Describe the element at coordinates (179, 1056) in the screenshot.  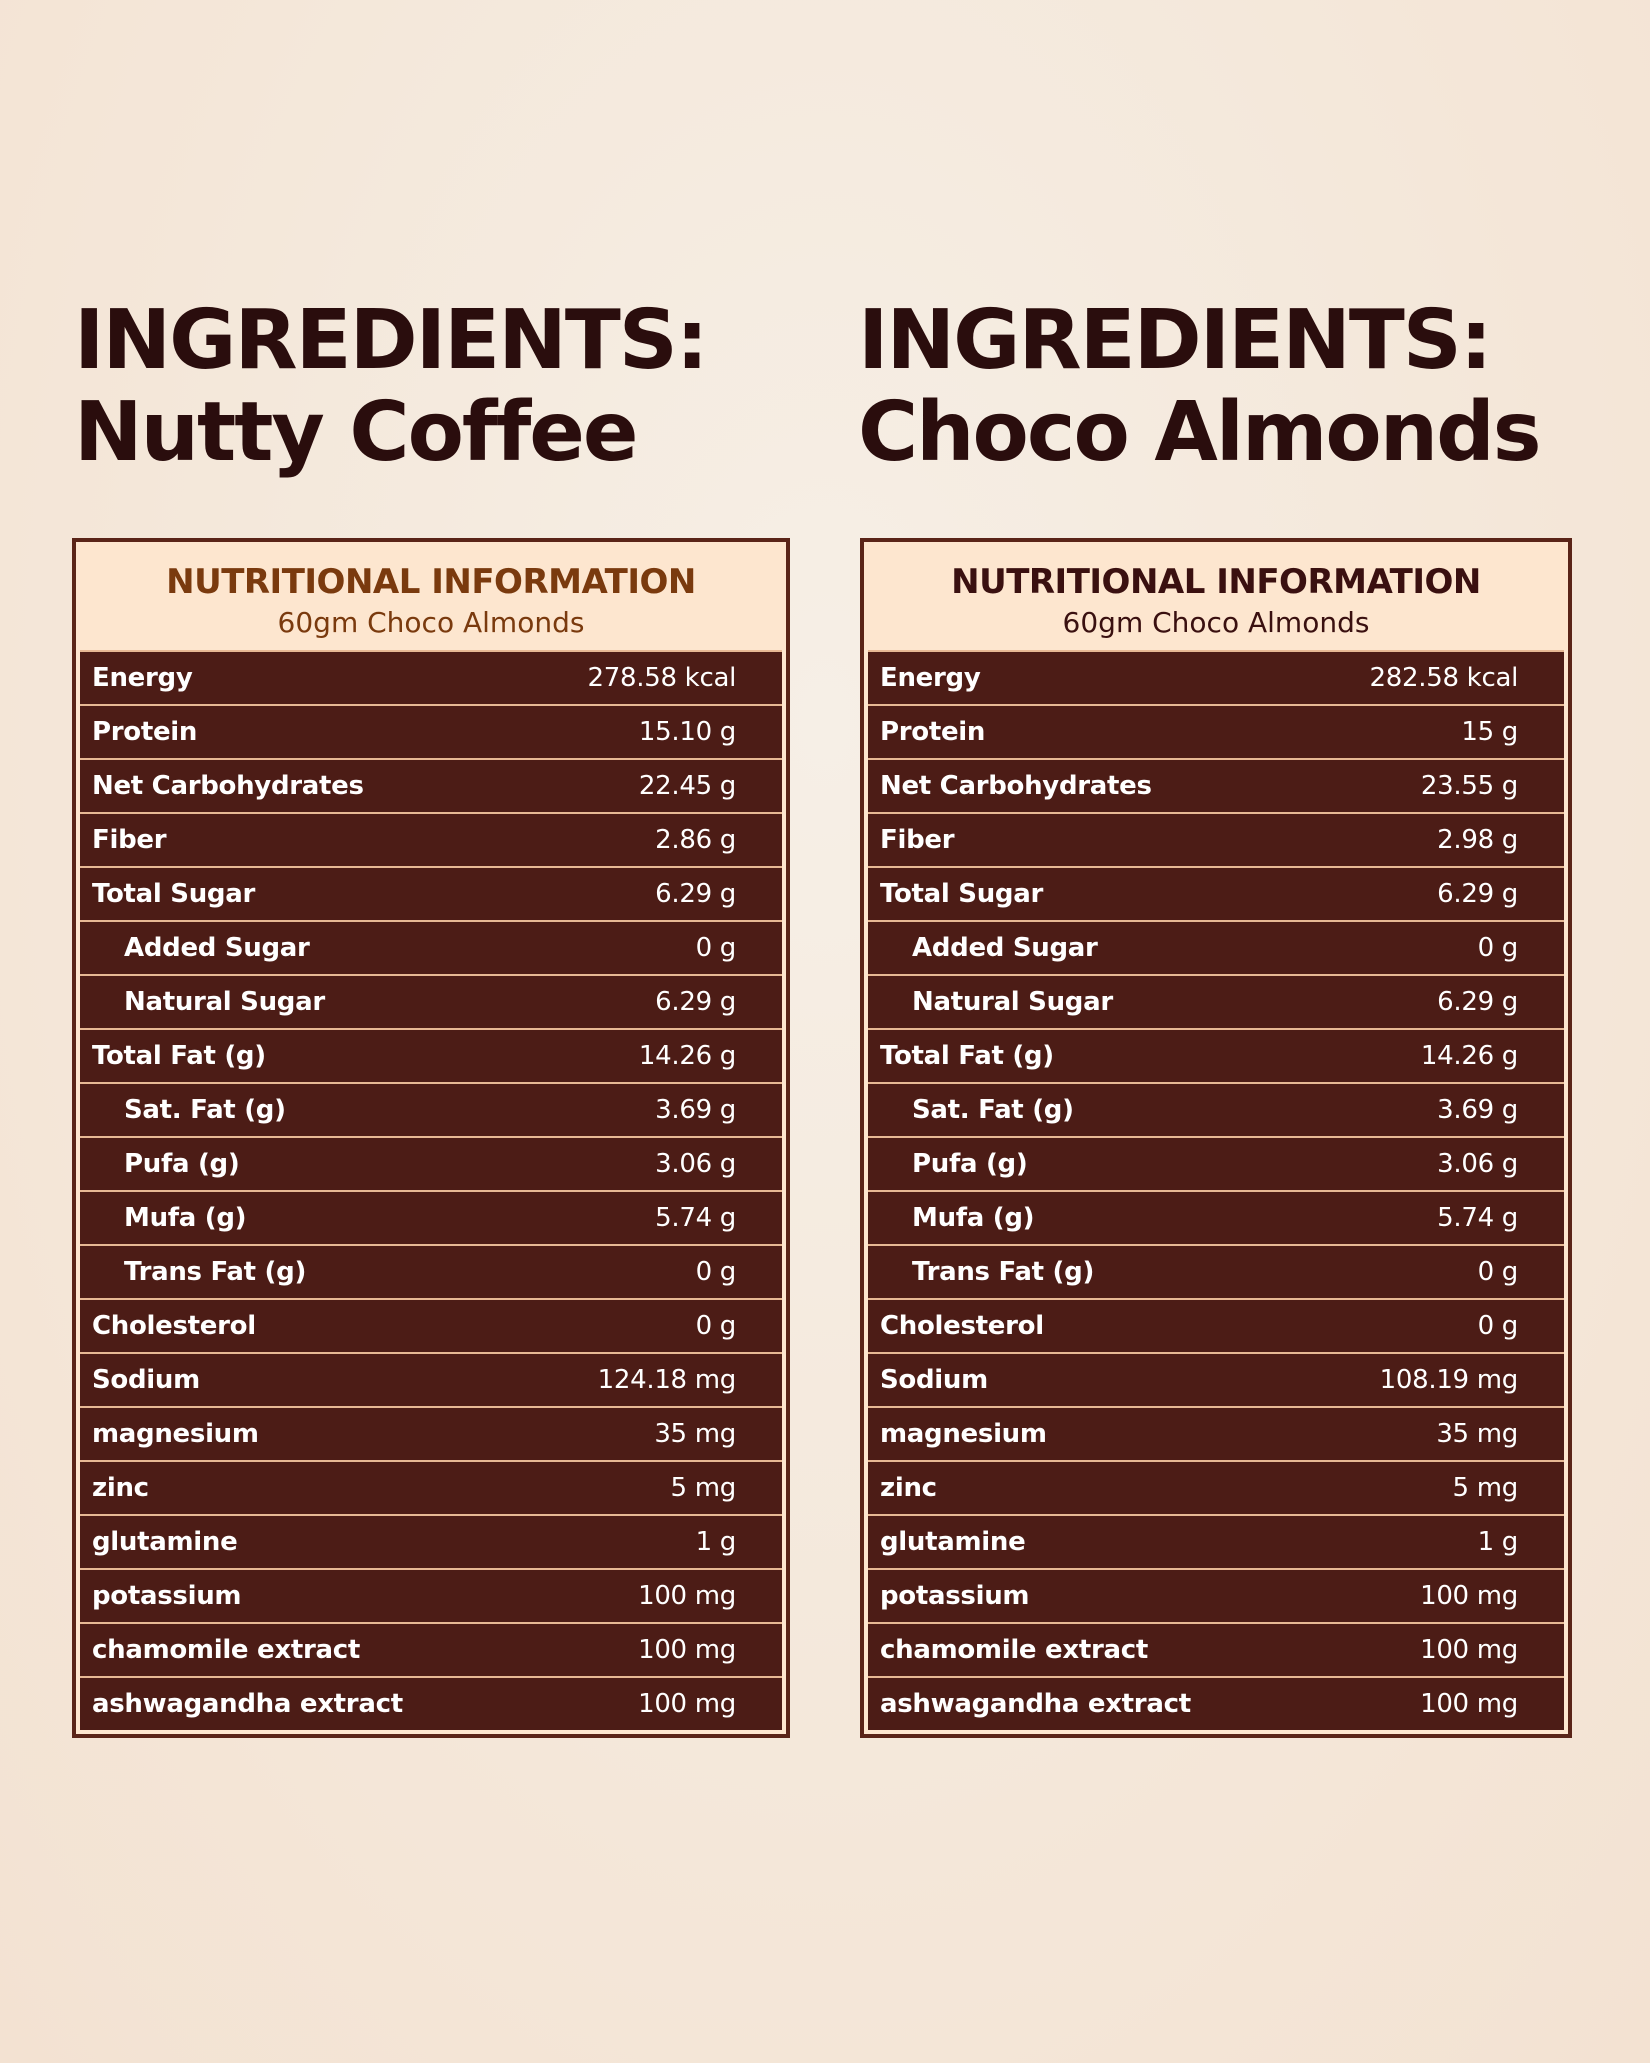
I see `nutrient-label: Total Fat (g)` at that location.